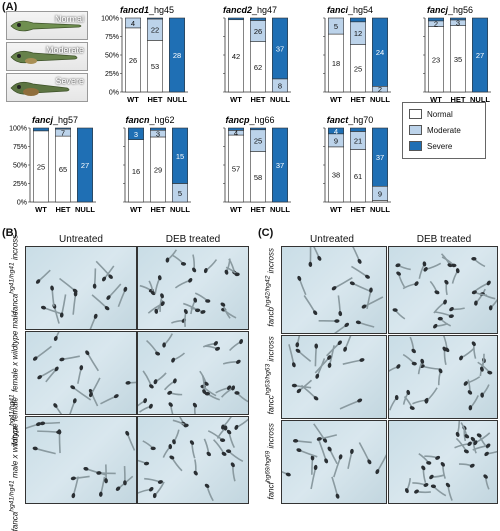 Image resolution: width=500 pixels, height=531 pixels. What do you see at coordinates (358, 176) in the screenshot?
I see `bar-data-label: 61` at bounding box center [358, 176].